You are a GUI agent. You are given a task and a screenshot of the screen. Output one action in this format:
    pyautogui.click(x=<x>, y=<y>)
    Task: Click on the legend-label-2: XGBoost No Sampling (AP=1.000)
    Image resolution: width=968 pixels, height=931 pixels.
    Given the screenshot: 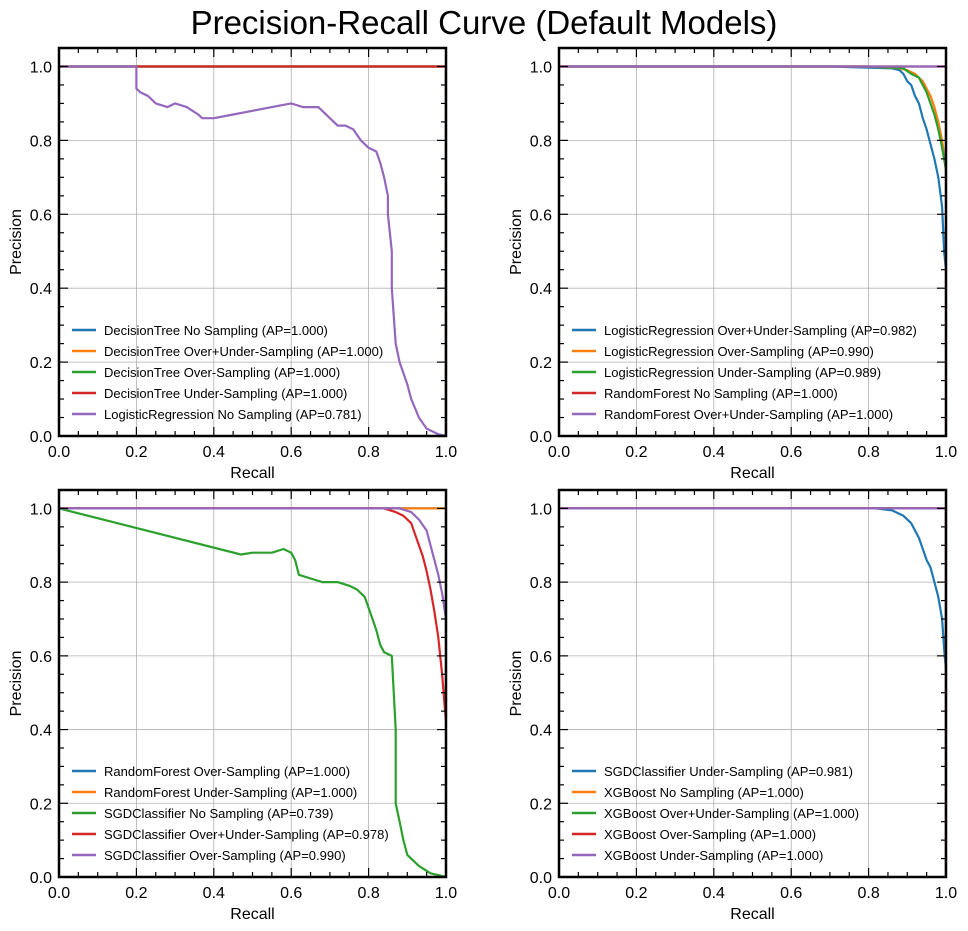 What is the action you would take?
    pyautogui.click(x=704, y=792)
    